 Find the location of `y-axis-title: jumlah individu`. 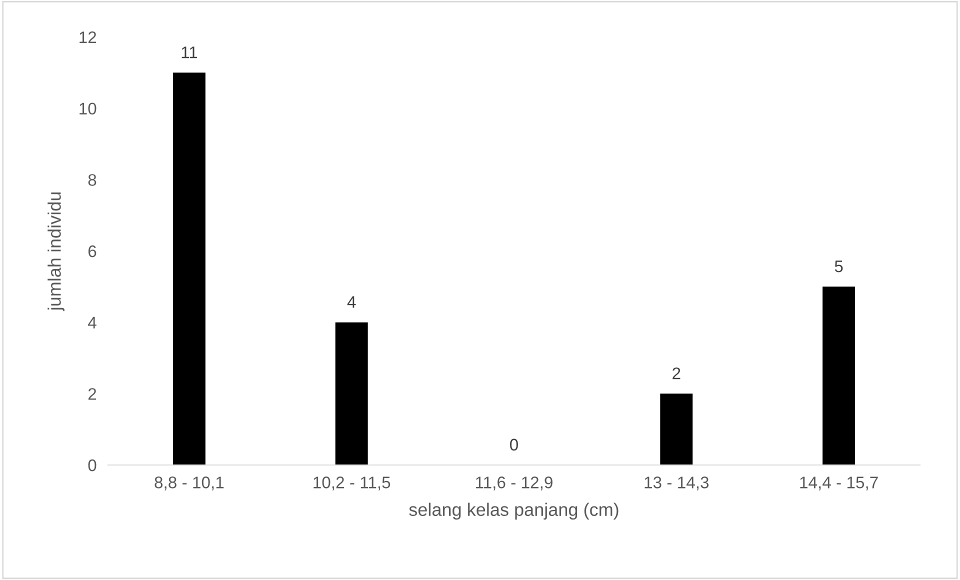

y-axis-title: jumlah individu is located at coordinates (56, 252).